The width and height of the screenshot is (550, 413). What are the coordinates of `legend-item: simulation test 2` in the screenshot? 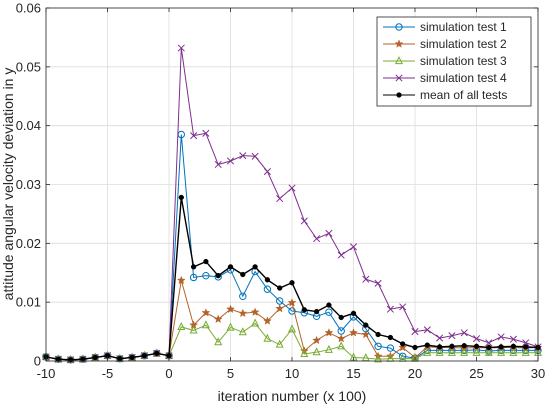 It's located at (445, 44).